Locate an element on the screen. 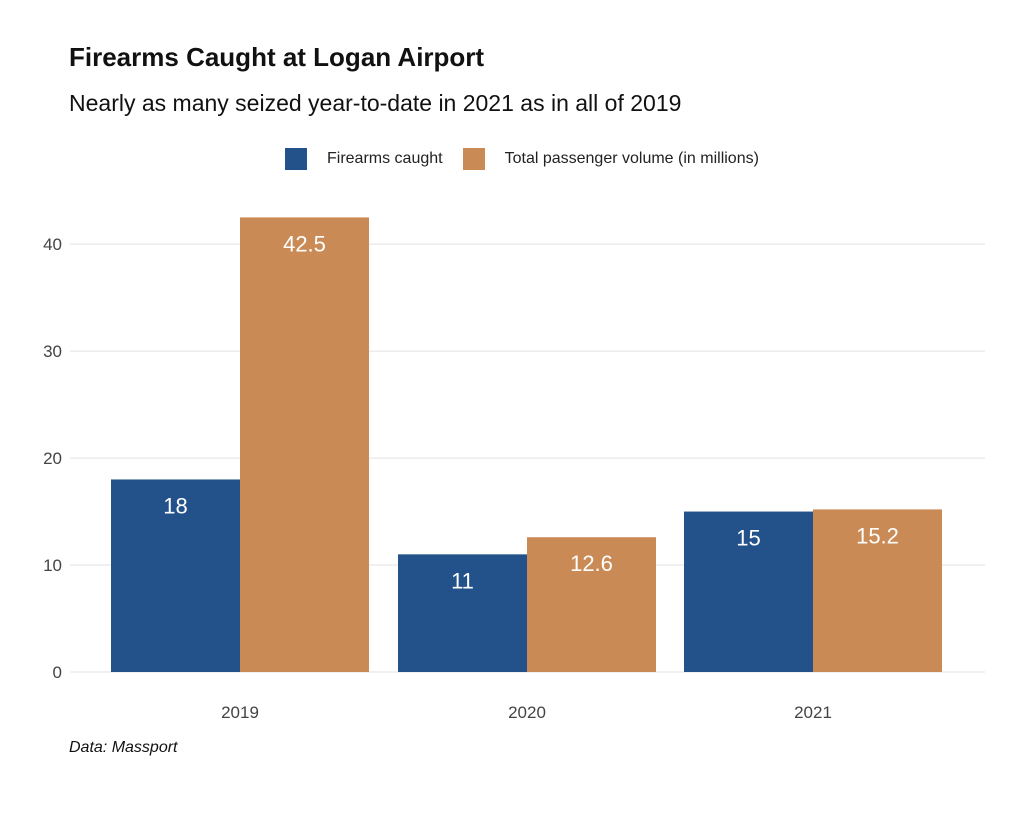  bar-value-label: 18 is located at coordinates (175, 505).